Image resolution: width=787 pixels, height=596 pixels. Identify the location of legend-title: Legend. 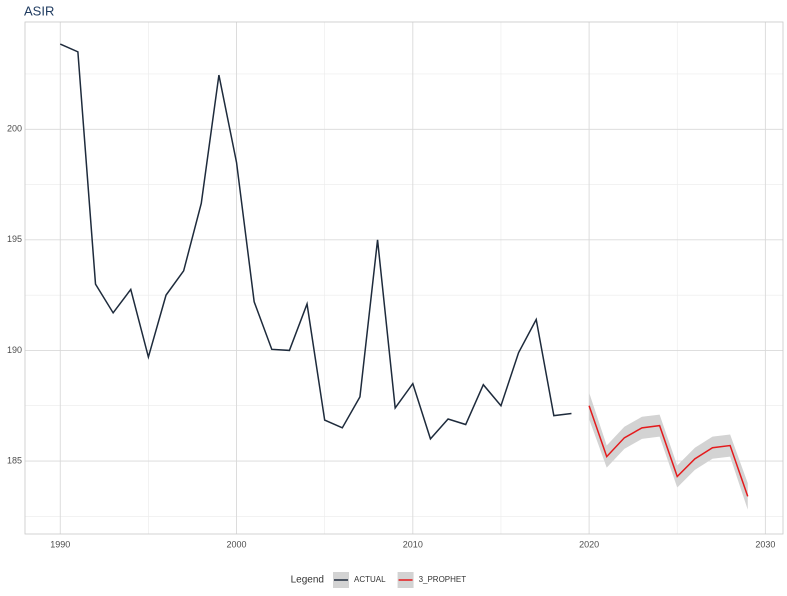
(307, 580).